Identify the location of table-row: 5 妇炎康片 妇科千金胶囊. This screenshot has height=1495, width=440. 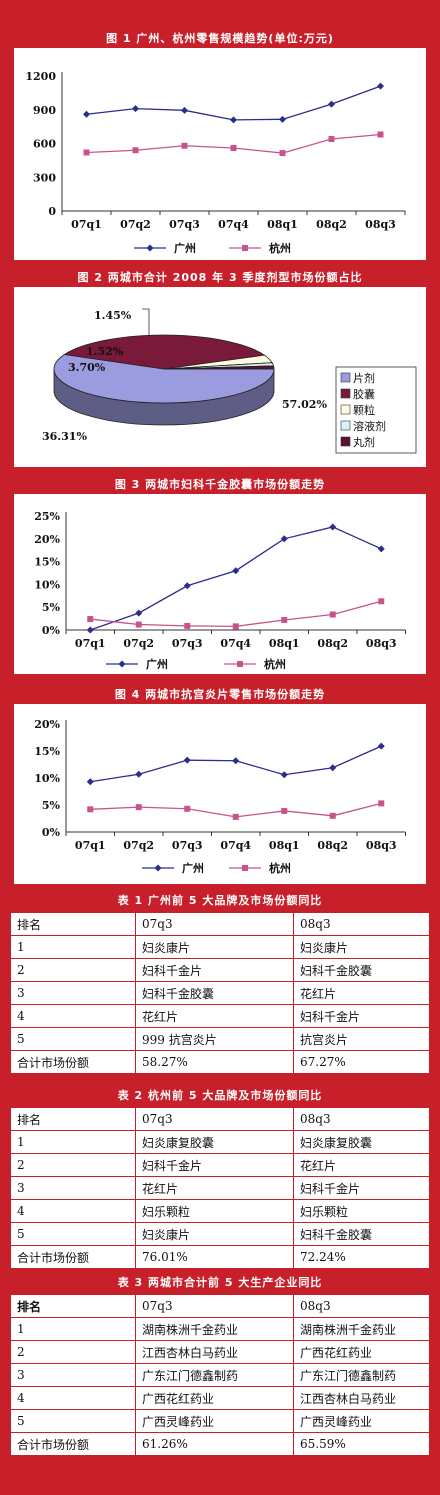
(220, 1234).